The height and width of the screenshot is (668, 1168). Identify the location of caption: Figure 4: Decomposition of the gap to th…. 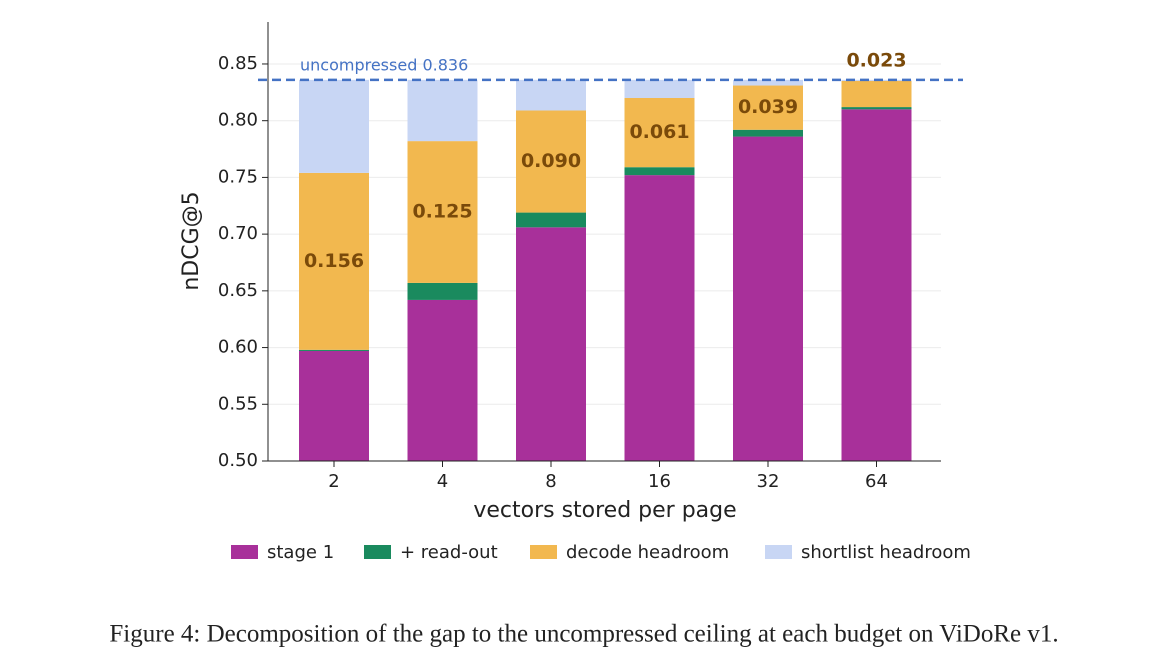
(583, 634).